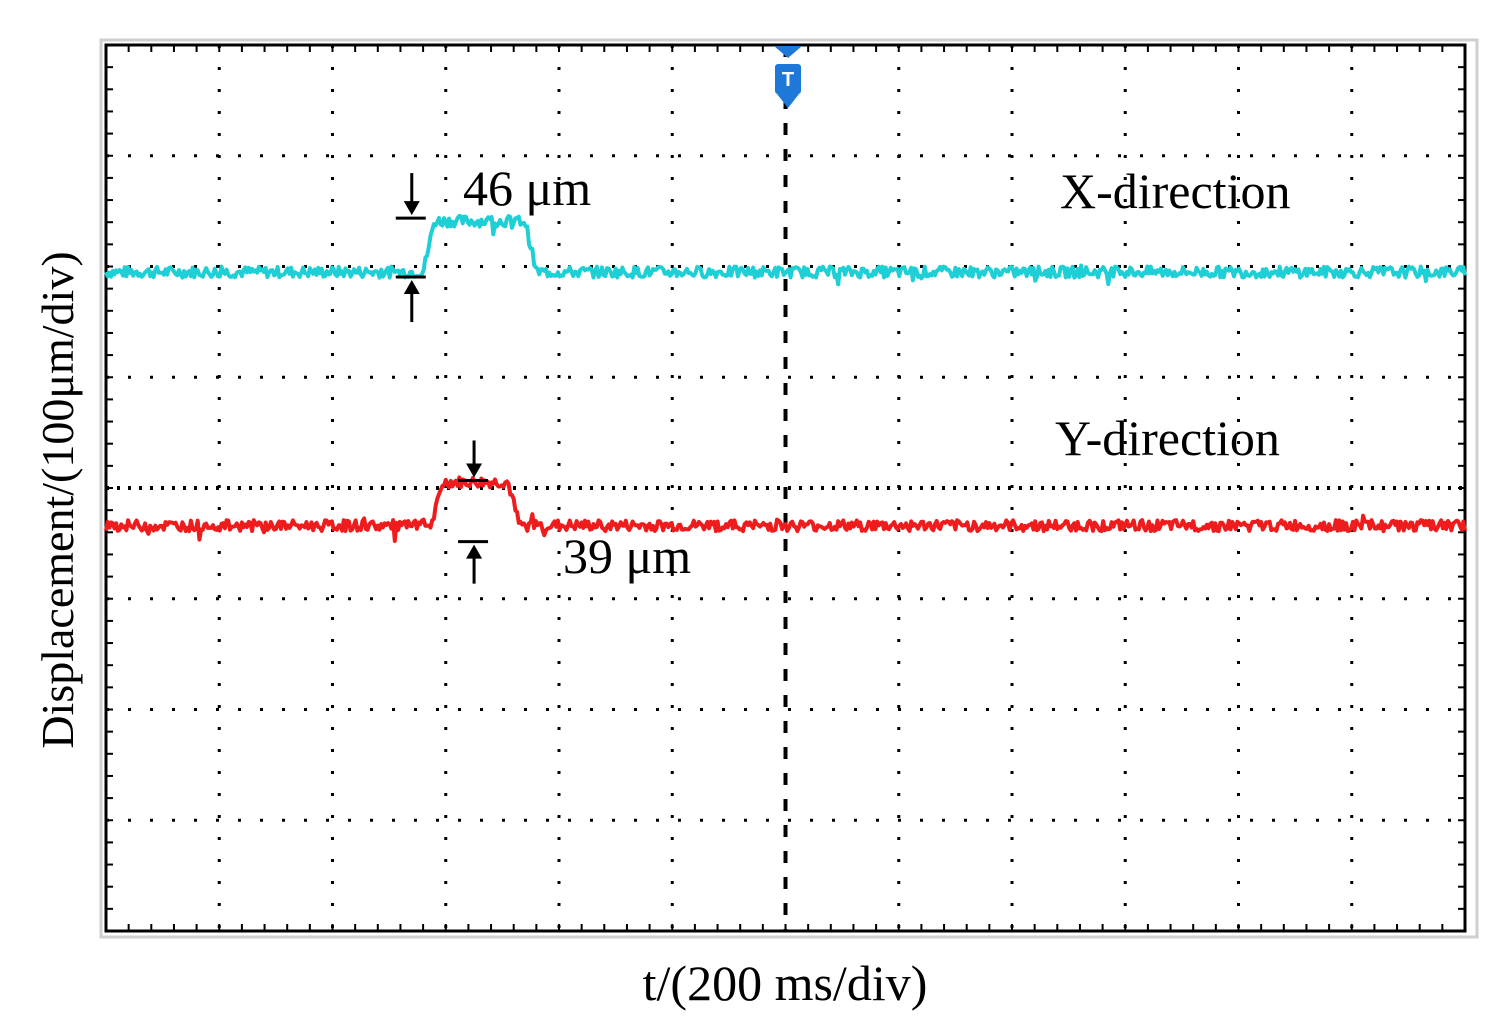  I want to click on x-axis-label: t/(200 ms/div), so click(785, 983).